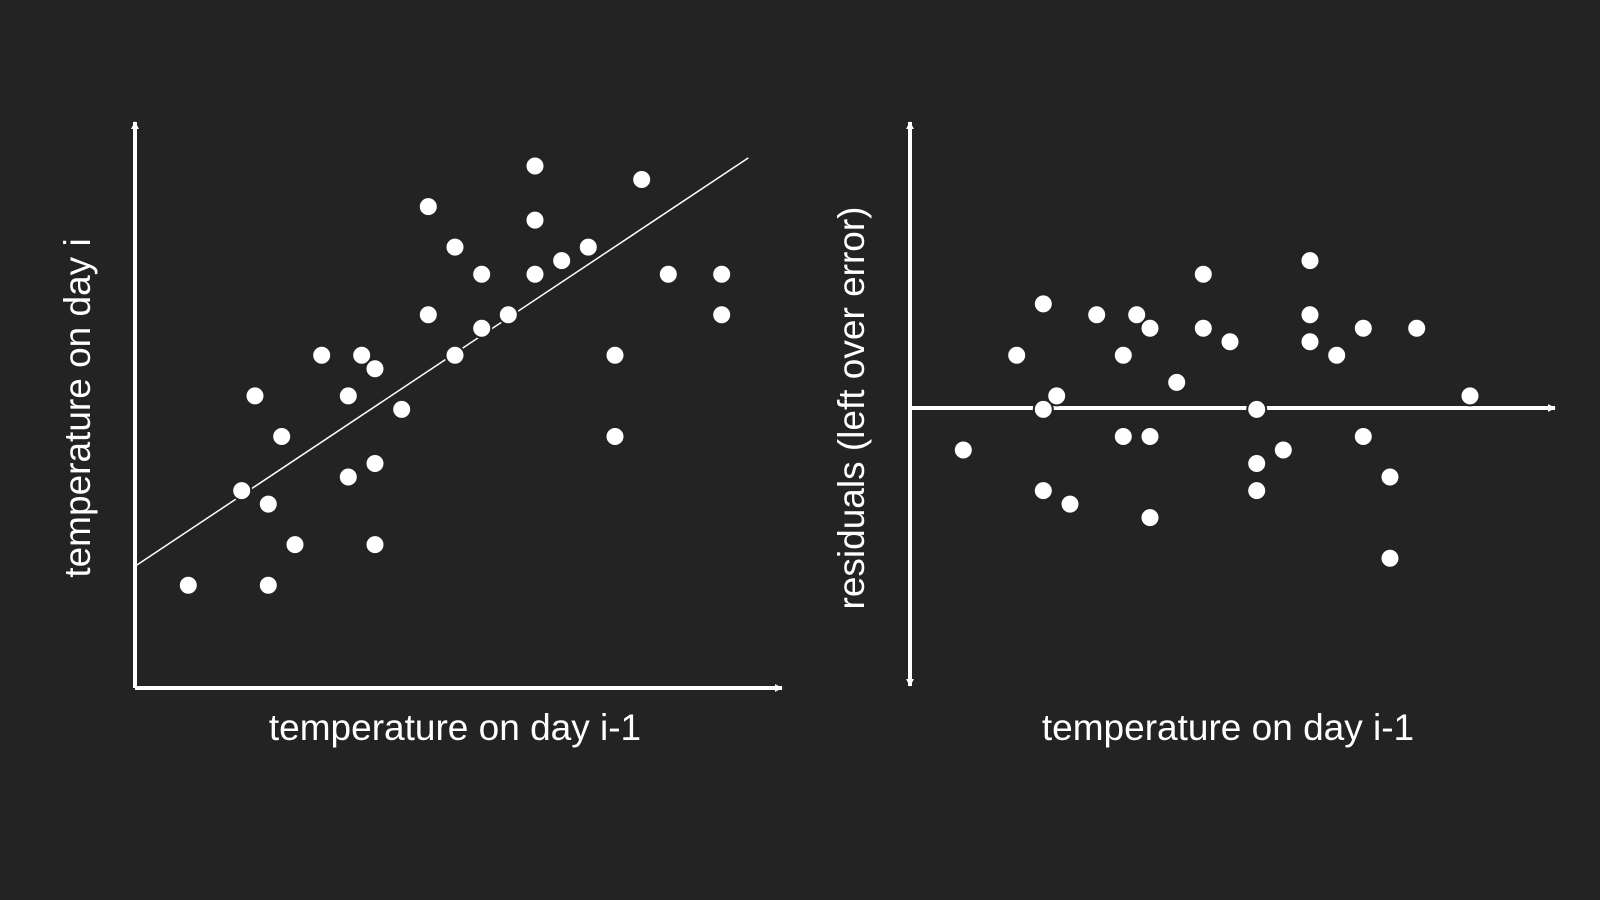 This screenshot has height=900, width=1600. What do you see at coordinates (851, 407) in the screenshot?
I see `right-y-axis-title: residuals (left over error)` at bounding box center [851, 407].